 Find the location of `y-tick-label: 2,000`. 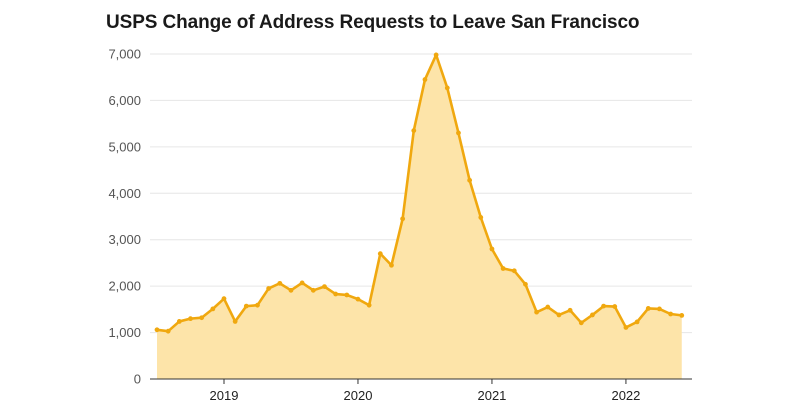

y-tick-label: 2,000 is located at coordinates (124, 286).